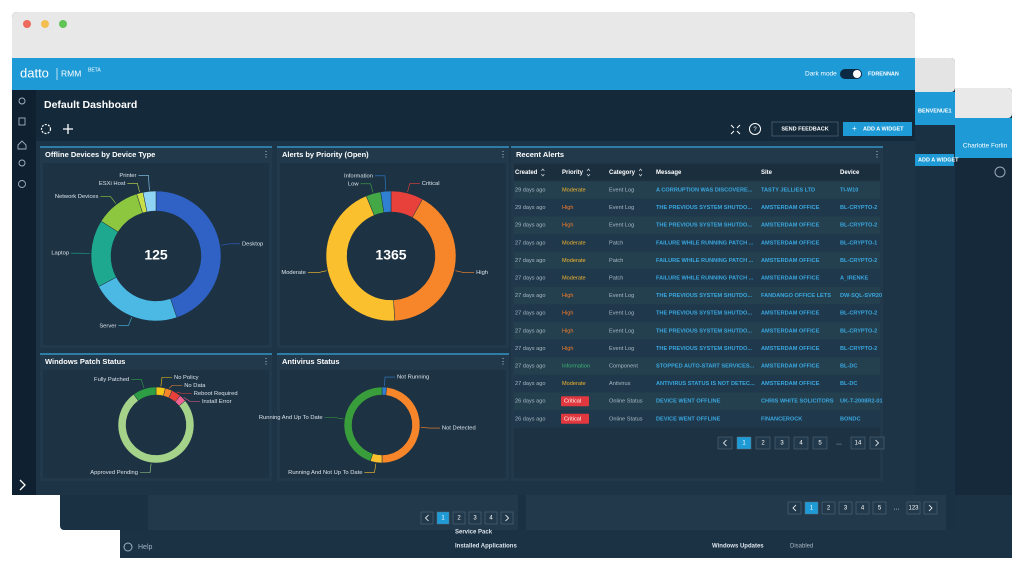  I want to click on column-header: Created, so click(526, 173).